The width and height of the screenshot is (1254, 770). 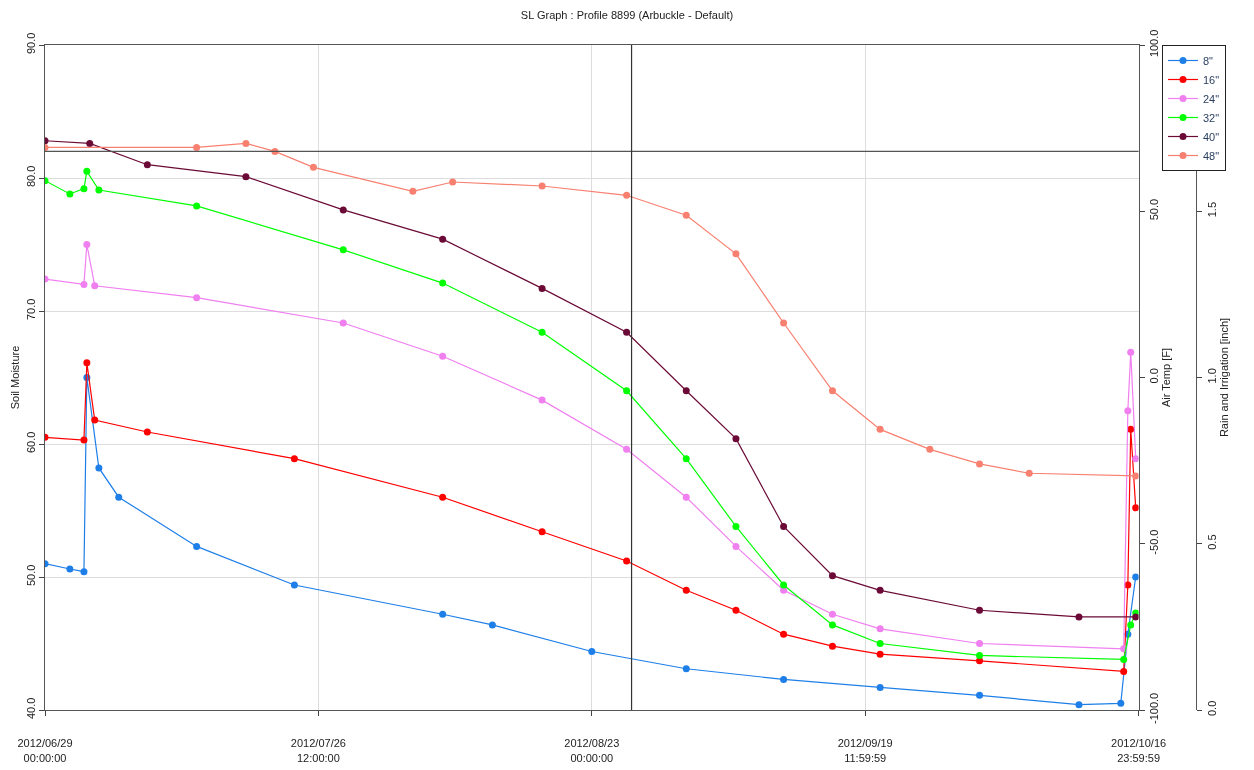 I want to click on y-tick-label: 50.0, so click(x=30, y=575).